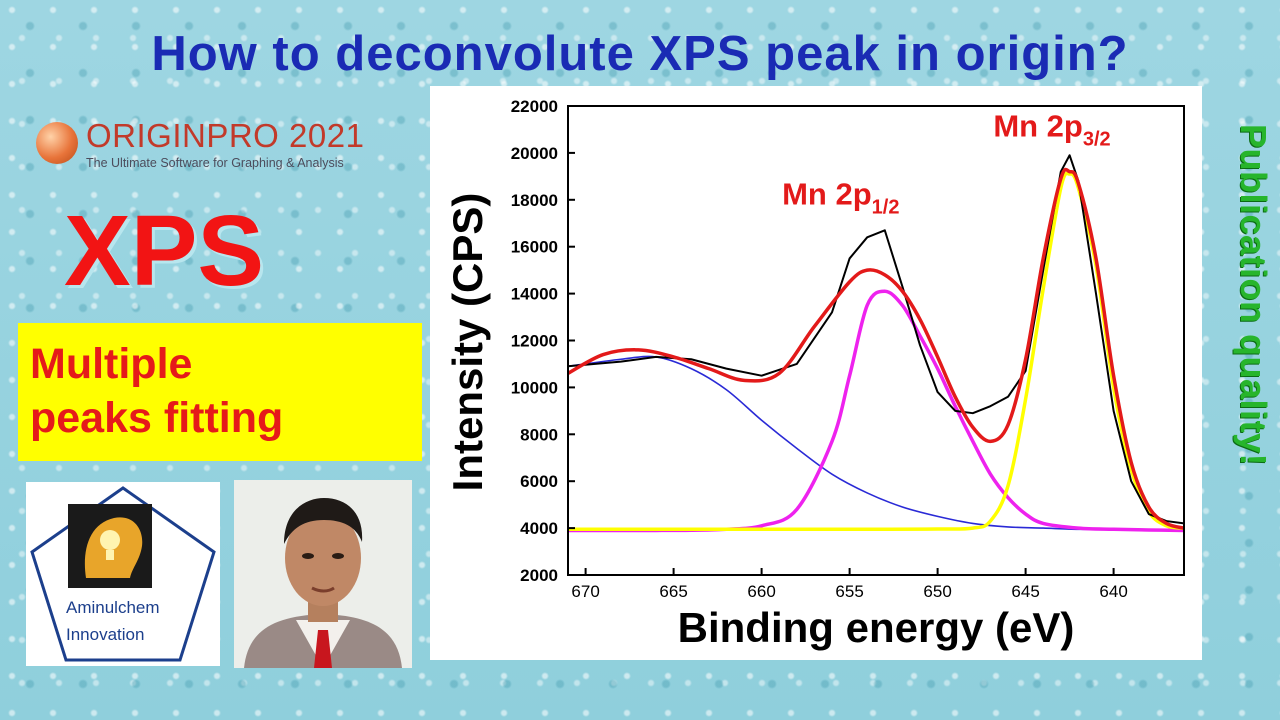 The width and height of the screenshot is (1280, 720). What do you see at coordinates (849, 591) in the screenshot?
I see `x-tick-label: 655` at bounding box center [849, 591].